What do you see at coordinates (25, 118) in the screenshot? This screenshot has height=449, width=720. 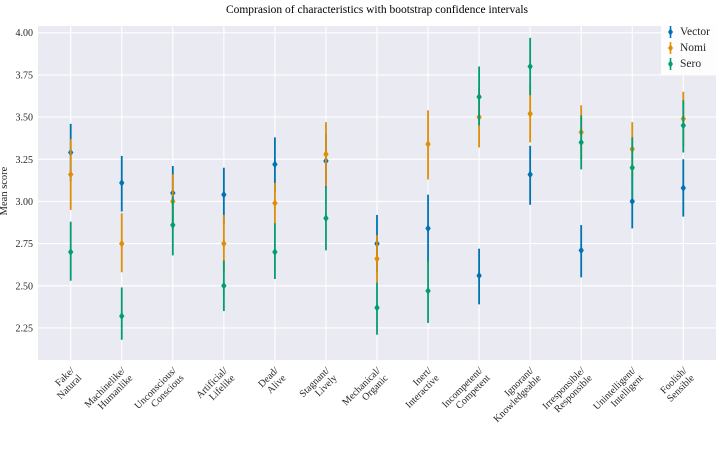 I see `y-tick-label: 3.50` at bounding box center [25, 118].